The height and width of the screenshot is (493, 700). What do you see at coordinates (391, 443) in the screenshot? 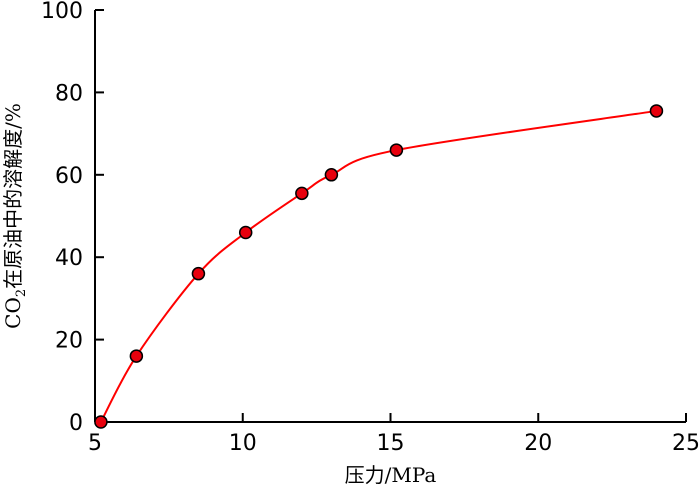
I see `x-tick-label: 15` at bounding box center [391, 443].